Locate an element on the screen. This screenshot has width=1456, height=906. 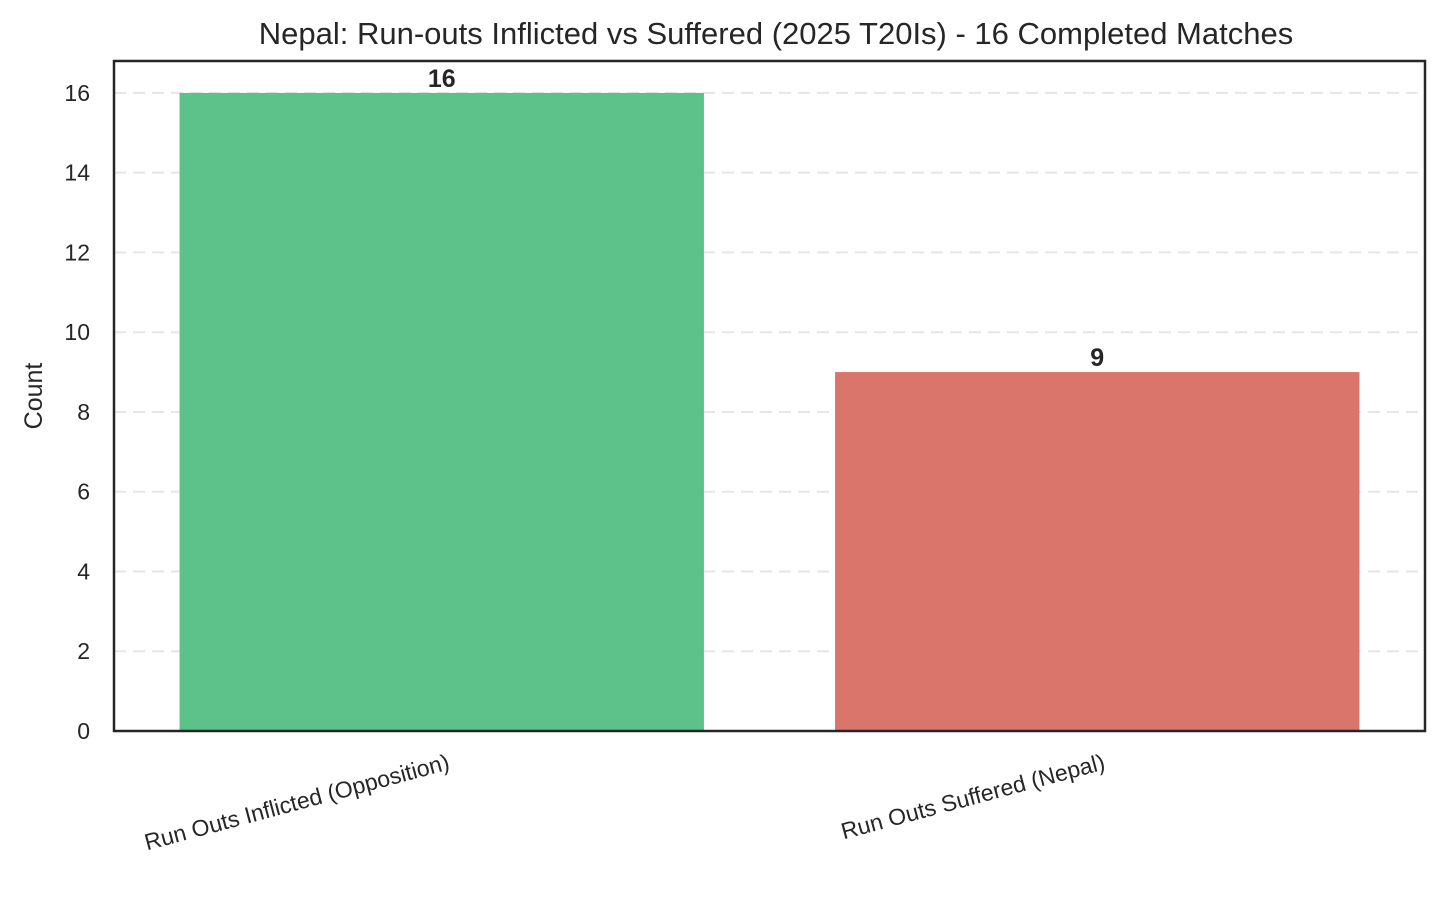
y-tick-label: 8 is located at coordinates (83, 412).